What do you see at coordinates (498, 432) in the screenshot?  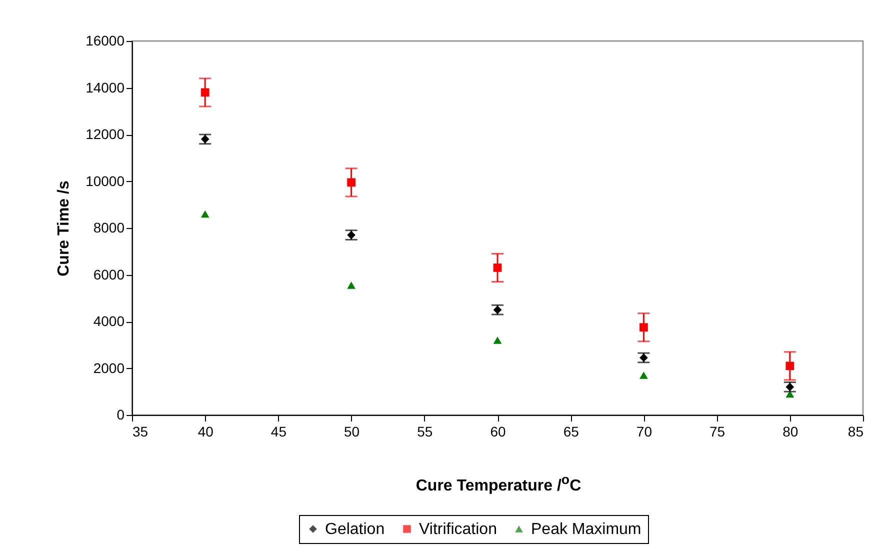 I see `x-tick-label: 60` at bounding box center [498, 432].